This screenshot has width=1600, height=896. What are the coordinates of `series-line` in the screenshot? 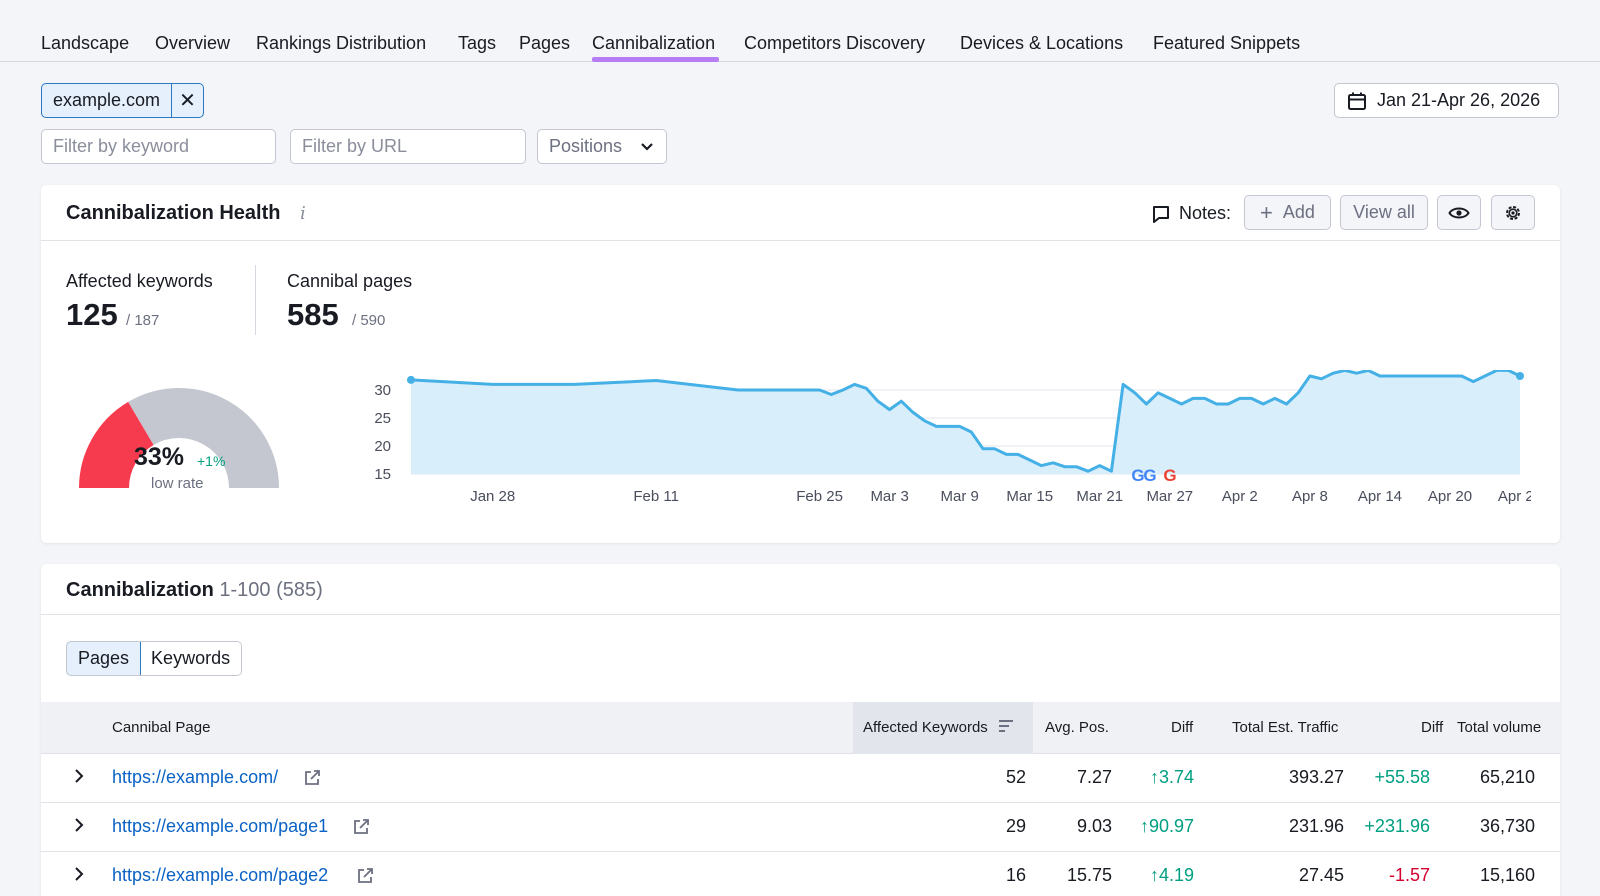 It's located at (965, 421).